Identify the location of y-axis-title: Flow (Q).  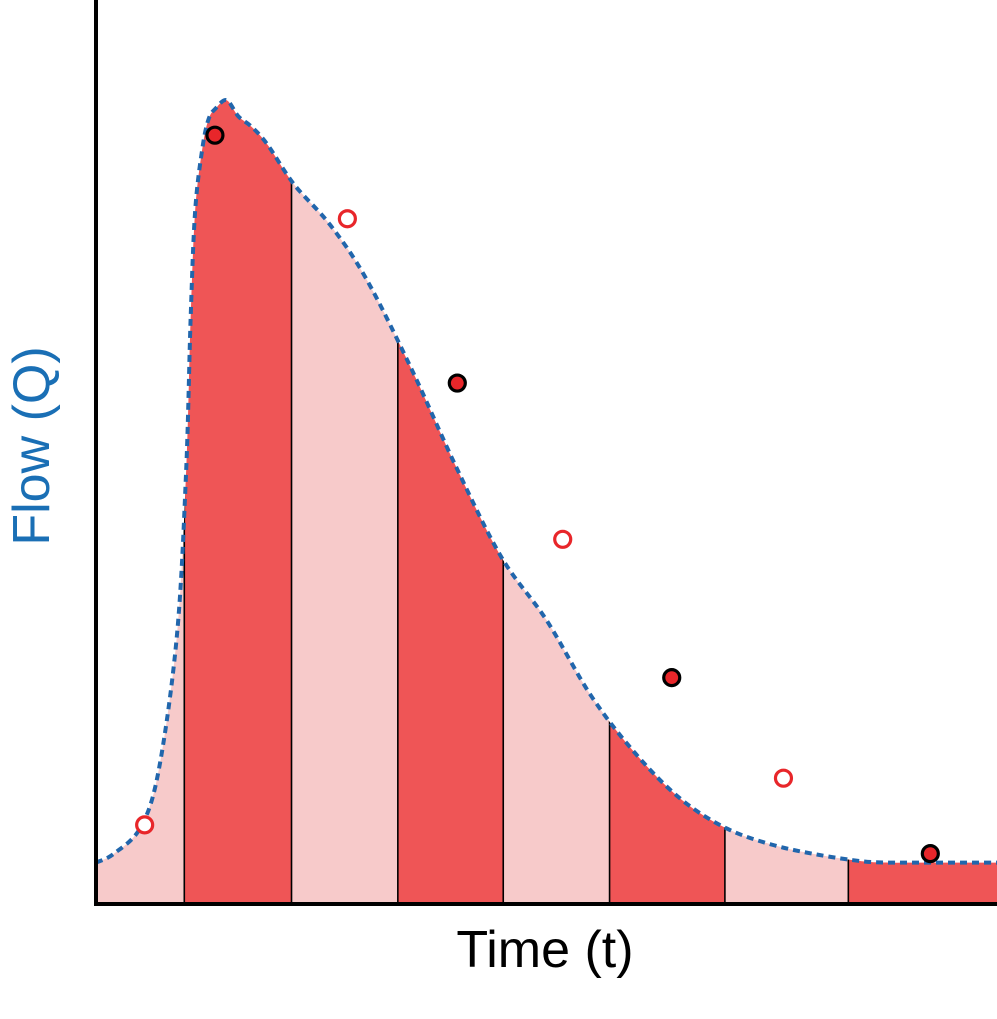
(32, 446).